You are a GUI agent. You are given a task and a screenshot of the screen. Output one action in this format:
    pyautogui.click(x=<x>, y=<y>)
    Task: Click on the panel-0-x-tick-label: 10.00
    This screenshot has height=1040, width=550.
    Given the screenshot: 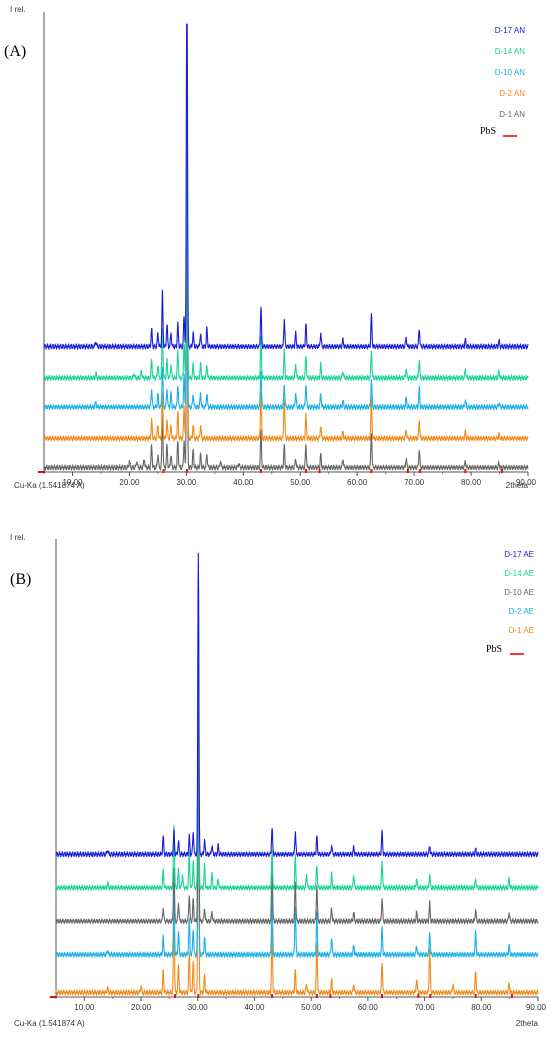 What is the action you would take?
    pyautogui.click(x=72, y=482)
    